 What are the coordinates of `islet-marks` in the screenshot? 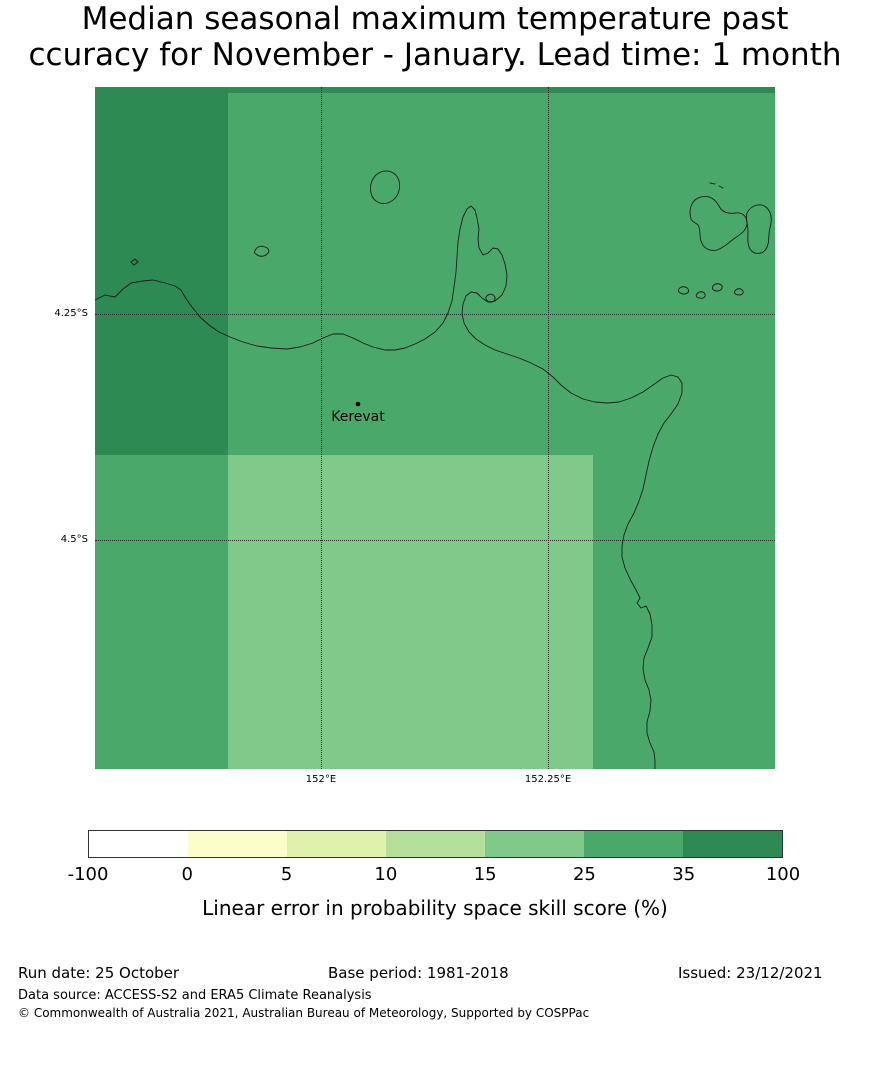 It's located at (716, 185).